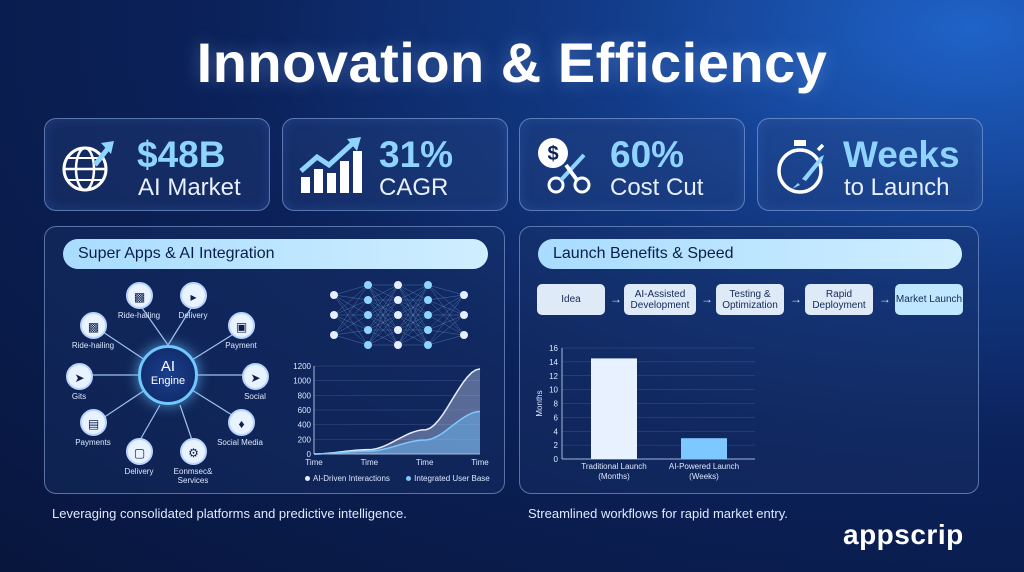 This screenshot has width=1024, height=572. I want to click on globe-growth-icon, so click(88, 166).